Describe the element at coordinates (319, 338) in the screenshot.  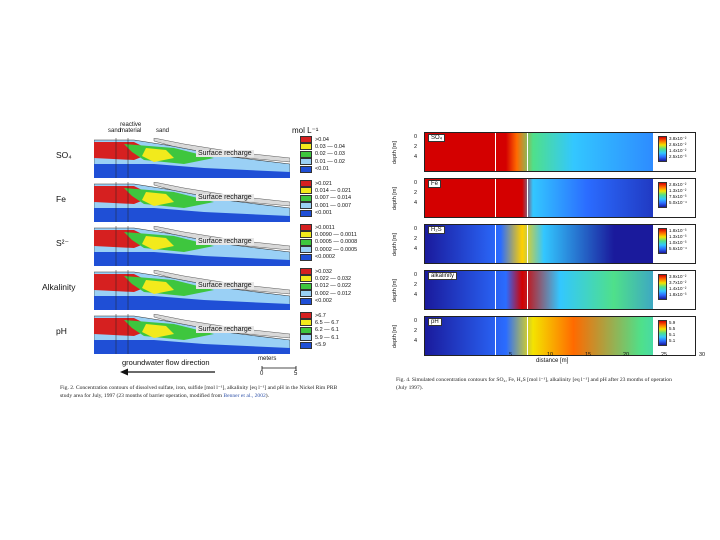
I see `legend-entry: 5.9 — 6.1` at that location.